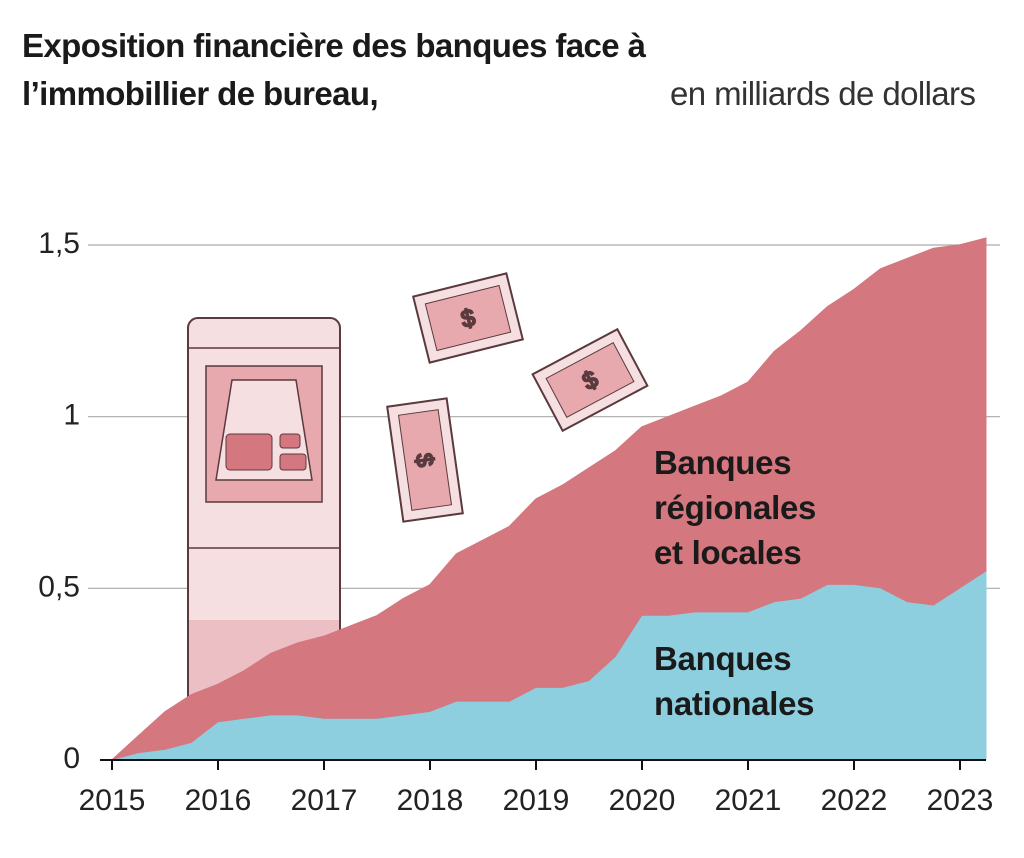 Image resolution: width=1024 pixels, height=858 pixels. I want to click on x-tick-label: 2022, so click(854, 800).